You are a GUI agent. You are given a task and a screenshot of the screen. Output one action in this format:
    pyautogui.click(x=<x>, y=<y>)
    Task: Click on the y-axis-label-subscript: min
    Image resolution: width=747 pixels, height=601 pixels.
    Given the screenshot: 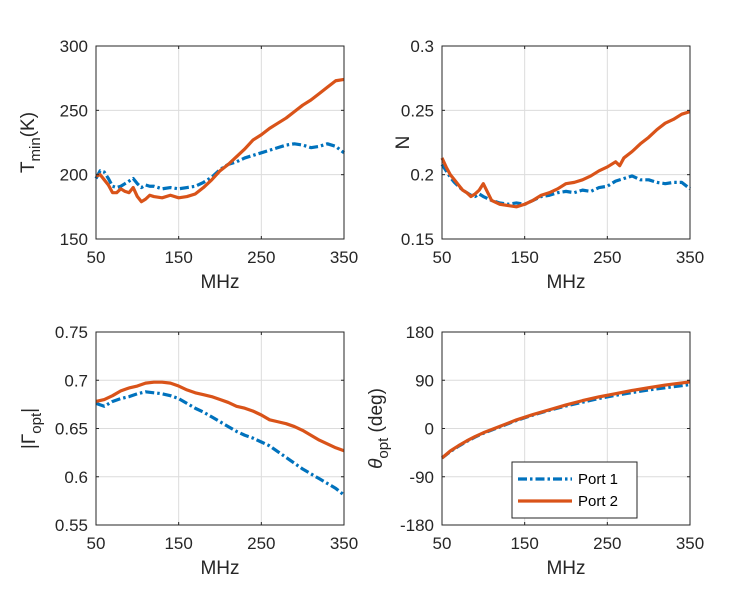 What is the action you would take?
    pyautogui.click(x=35, y=149)
    